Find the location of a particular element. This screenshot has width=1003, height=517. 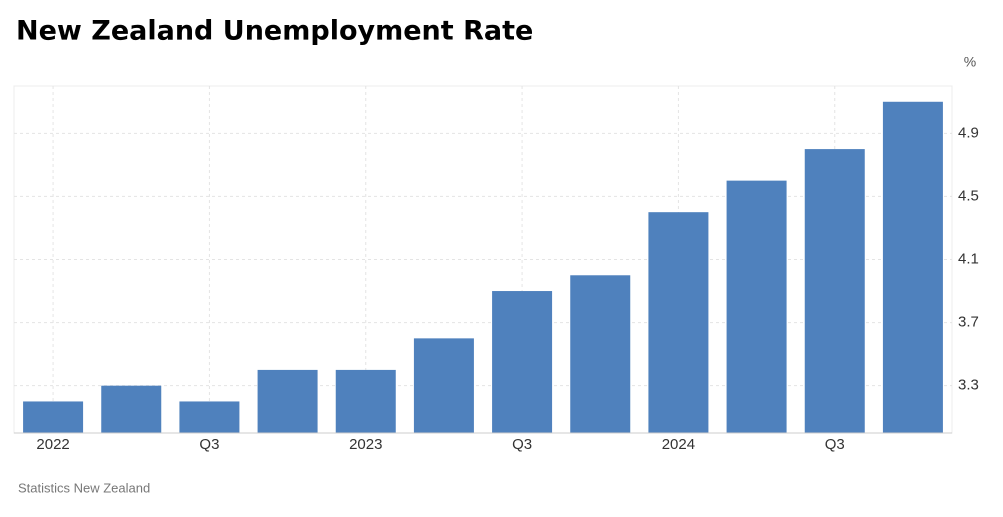

unit-label: % is located at coordinates (970, 62).